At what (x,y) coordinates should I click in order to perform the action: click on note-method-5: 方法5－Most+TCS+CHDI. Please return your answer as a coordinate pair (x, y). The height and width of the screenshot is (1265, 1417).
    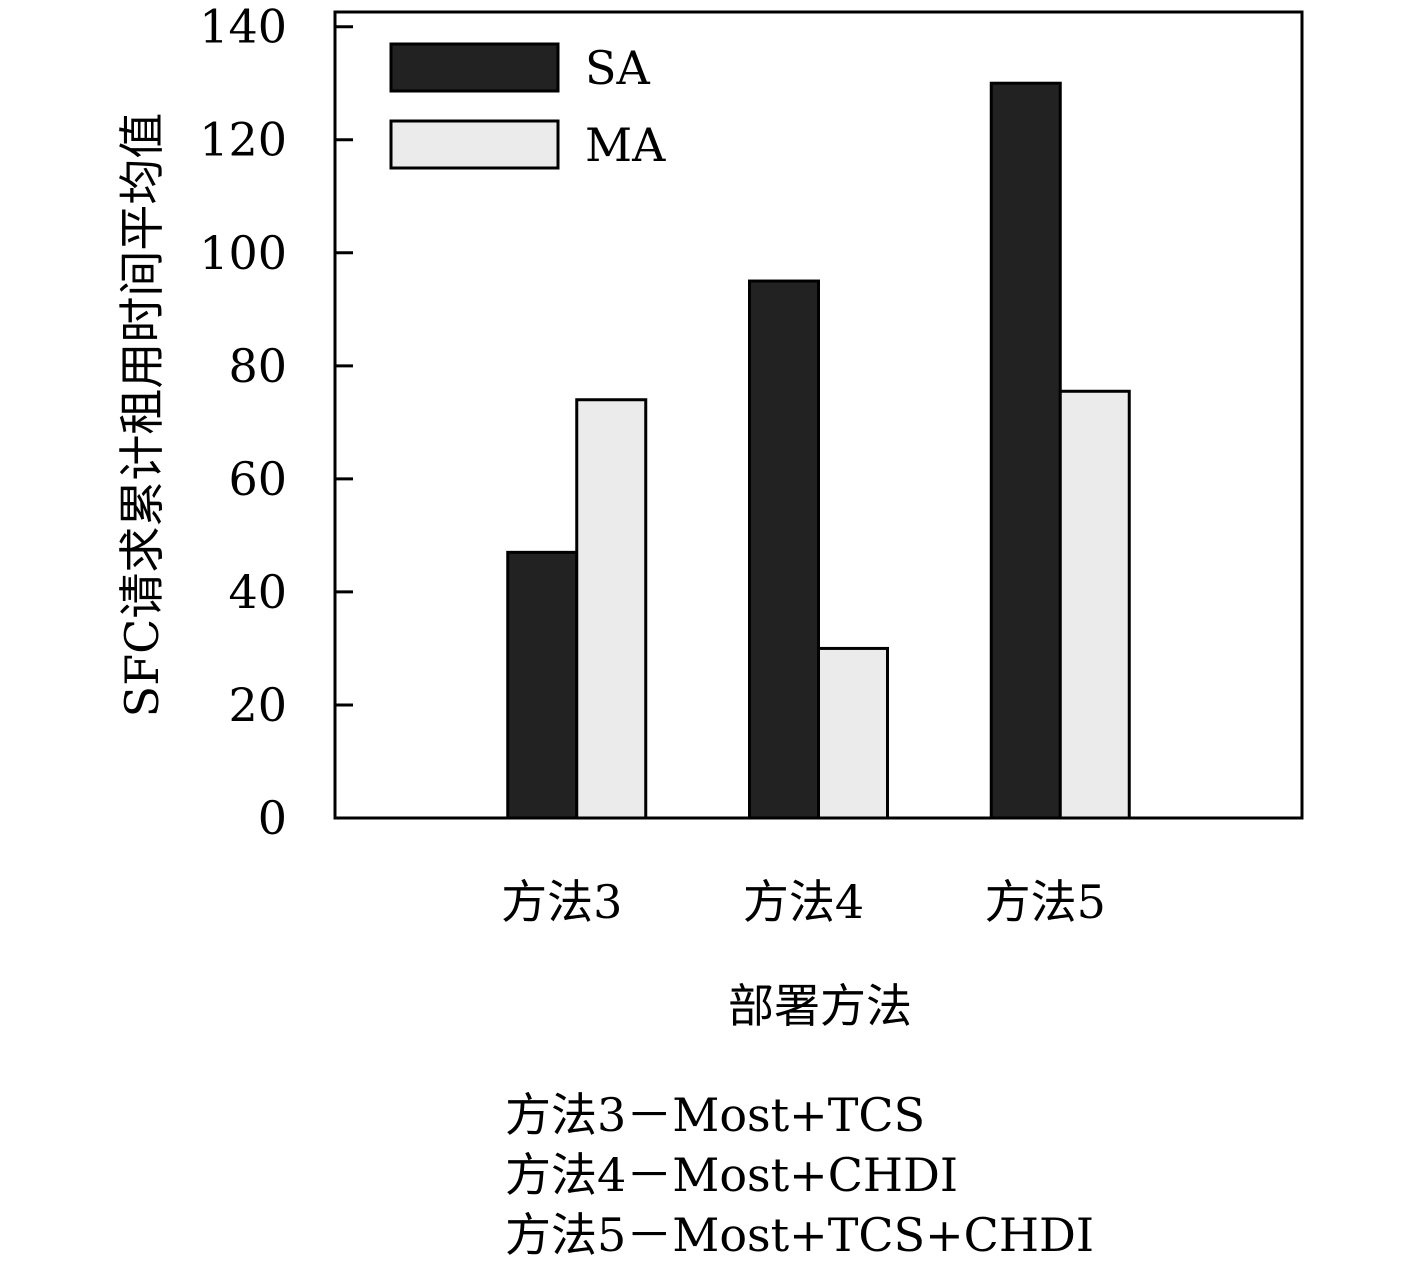
    Looking at the image, I should click on (799, 1235).